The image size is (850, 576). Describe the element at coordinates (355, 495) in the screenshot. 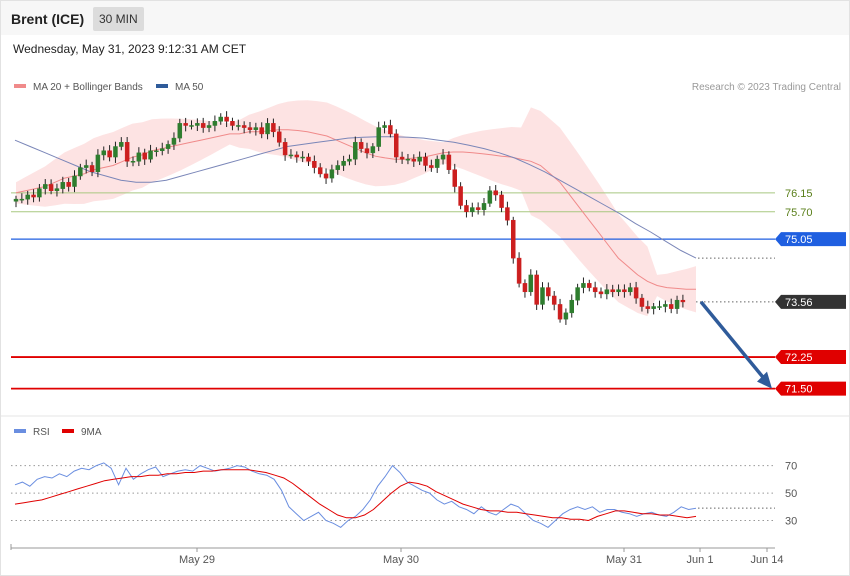

I see `rsi-ma-line` at that location.